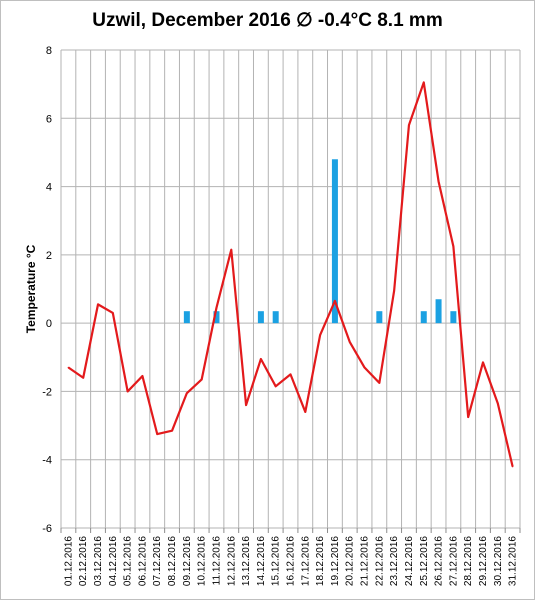  I want to click on x-tick-label: 06.12.2016, so click(142, 561).